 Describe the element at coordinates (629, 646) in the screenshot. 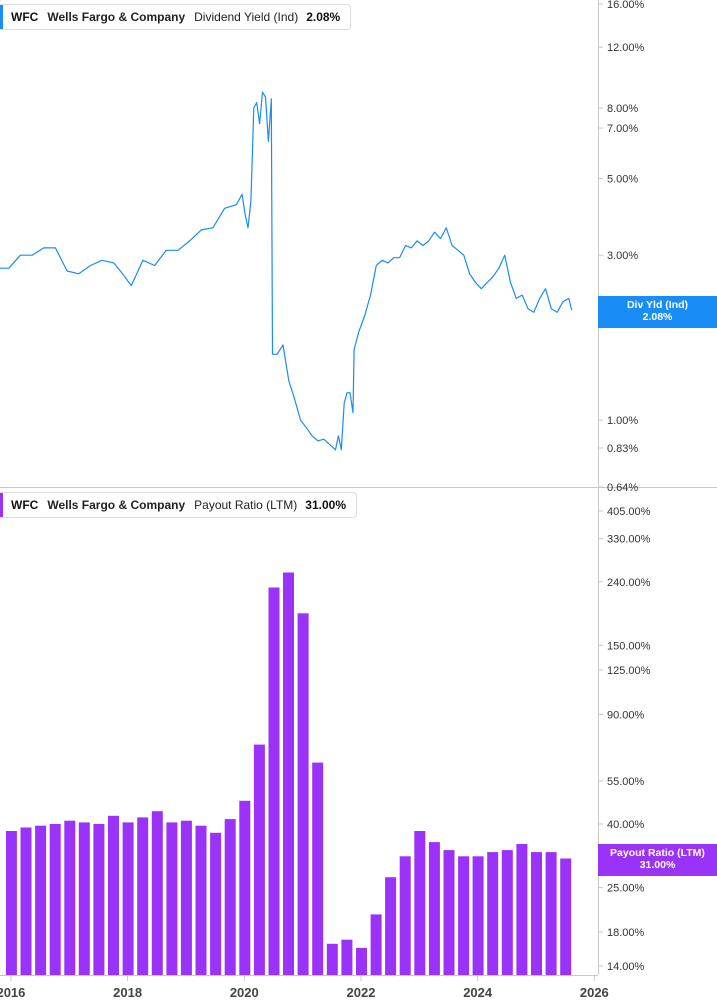

I see `bottom-y-tick-label: 150.00%` at that location.